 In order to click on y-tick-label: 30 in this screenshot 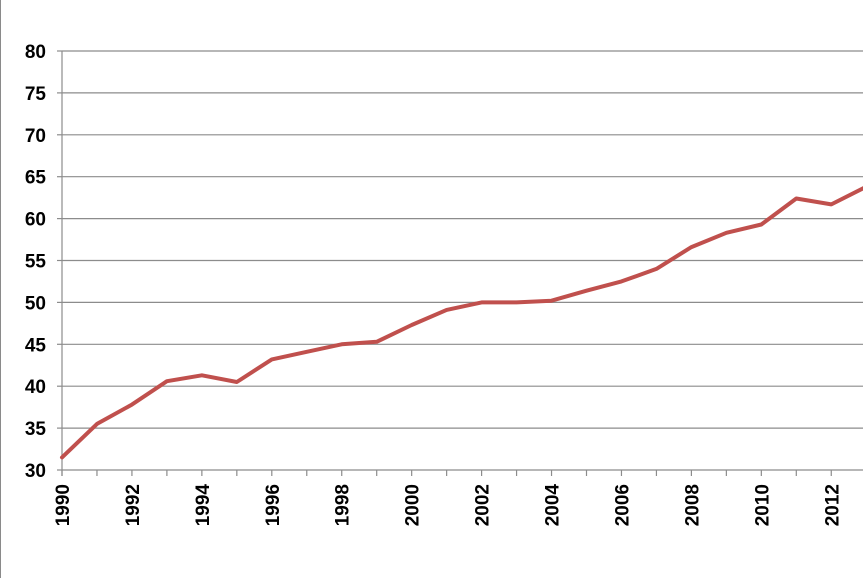, I will do `click(35, 471)`.